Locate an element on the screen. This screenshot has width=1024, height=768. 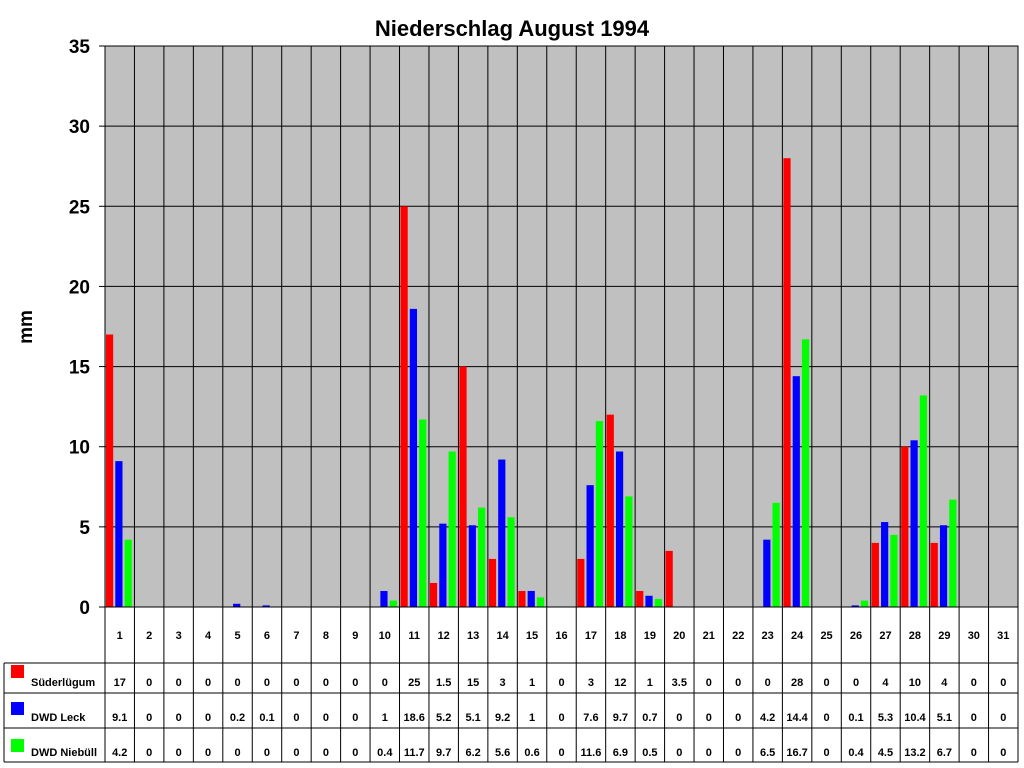
y-tick-label: 20 is located at coordinates (79, 287).